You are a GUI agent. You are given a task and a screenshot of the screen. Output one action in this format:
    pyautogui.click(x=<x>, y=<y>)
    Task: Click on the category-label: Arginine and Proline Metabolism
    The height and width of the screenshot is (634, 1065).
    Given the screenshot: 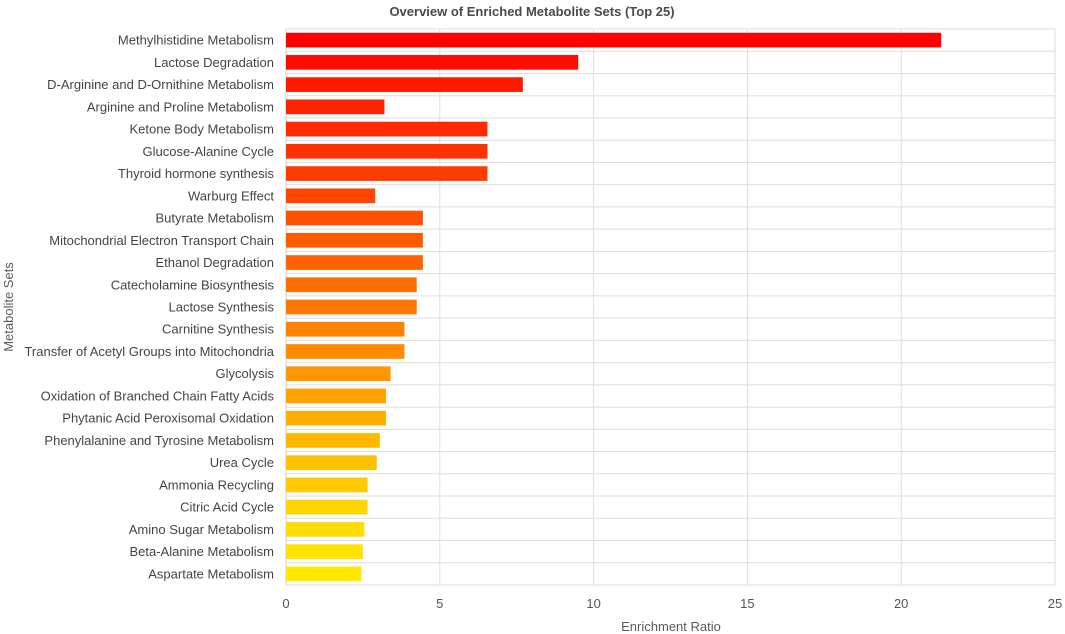 What is the action you would take?
    pyautogui.click(x=180, y=106)
    